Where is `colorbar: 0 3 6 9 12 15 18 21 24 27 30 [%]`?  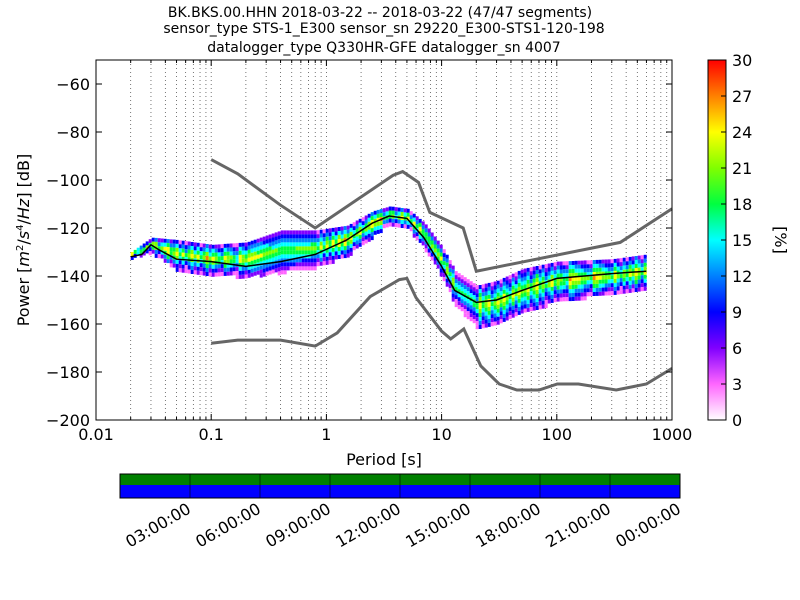
colorbar: 0 3 6 9 12 15 18 21 24 27 30 [%] is located at coordinates (748, 240).